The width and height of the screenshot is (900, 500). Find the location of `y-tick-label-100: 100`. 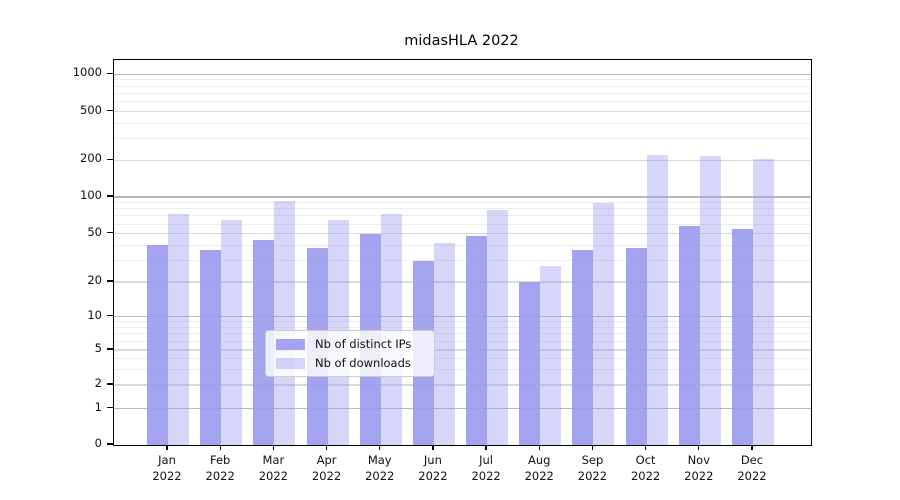

y-tick-label-100: 100 is located at coordinates (91, 195).